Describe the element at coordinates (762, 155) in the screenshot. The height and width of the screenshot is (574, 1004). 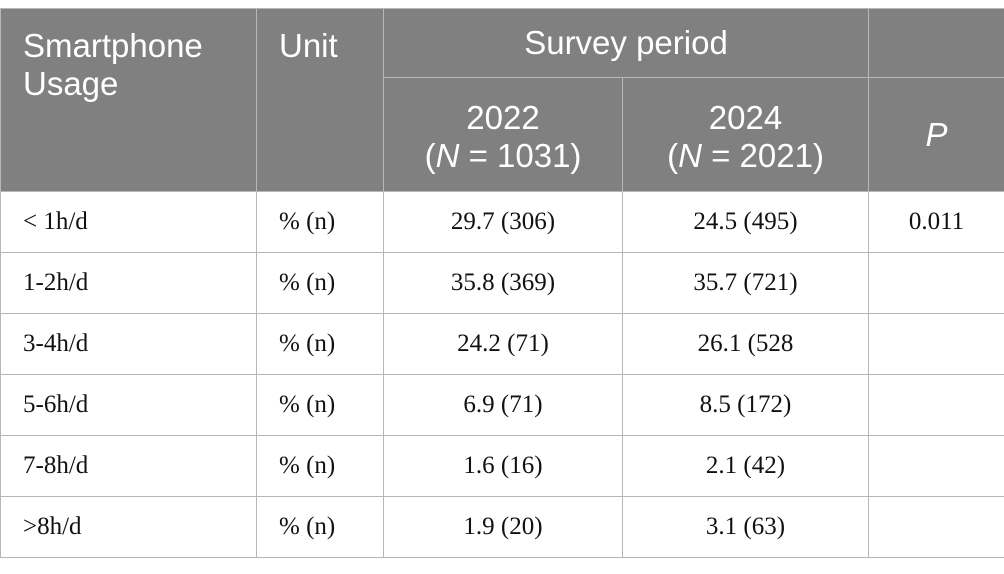
I see `n-count-2024: = 2021)` at that location.